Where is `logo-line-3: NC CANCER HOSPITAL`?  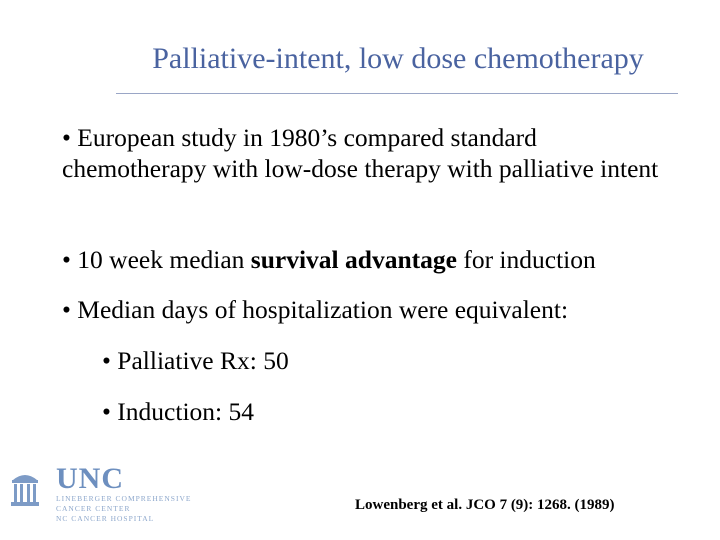 logo-line-3: NC CANCER HOSPITAL is located at coordinates (105, 518).